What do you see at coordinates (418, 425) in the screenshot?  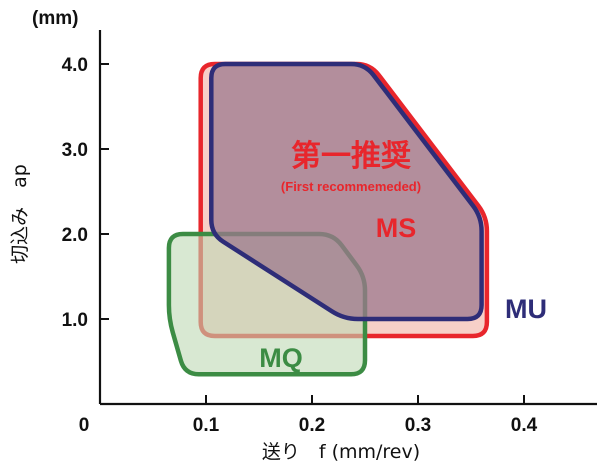 I see `x-tick-label: 0.3` at bounding box center [418, 425].